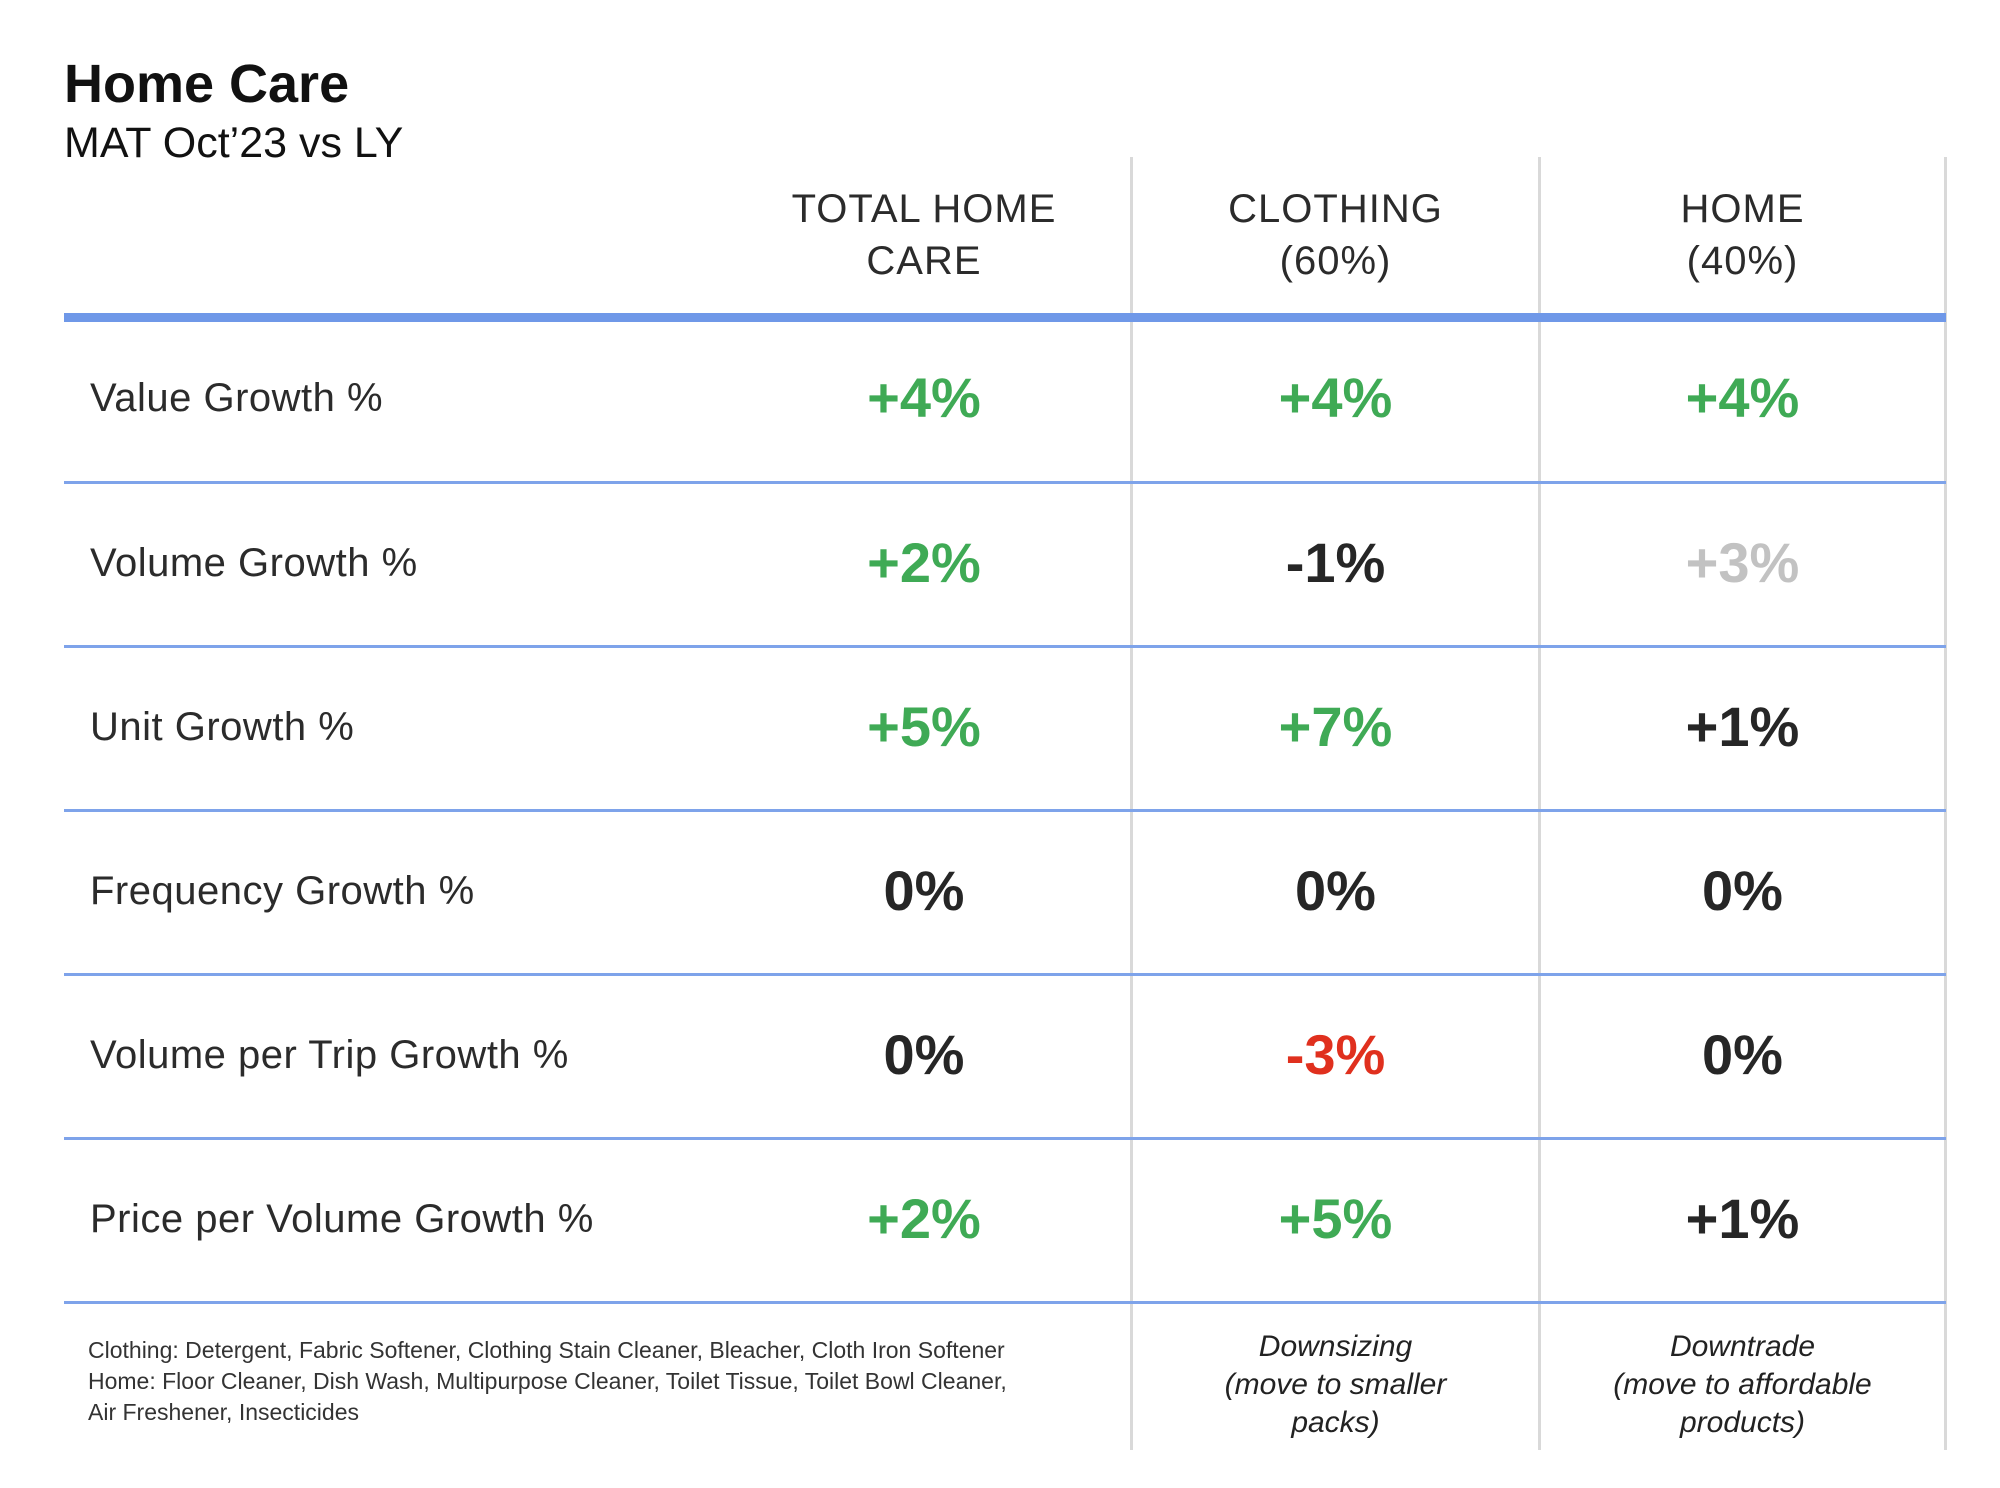 Image resolution: width=2000 pixels, height=1488 pixels. What do you see at coordinates (282, 891) in the screenshot?
I see `row-label-frequency-growth: Frequency Growth %` at bounding box center [282, 891].